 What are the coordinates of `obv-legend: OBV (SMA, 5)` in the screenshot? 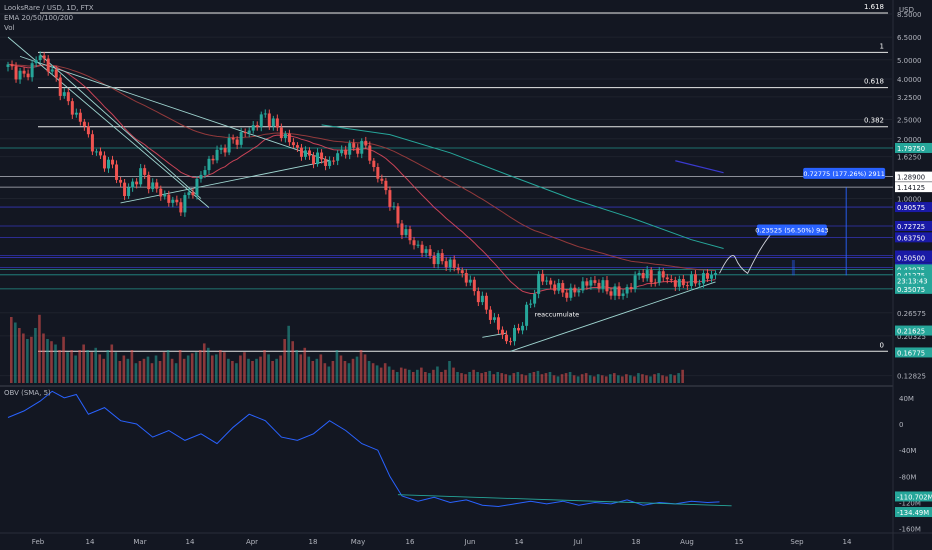 It's located at (27, 393).